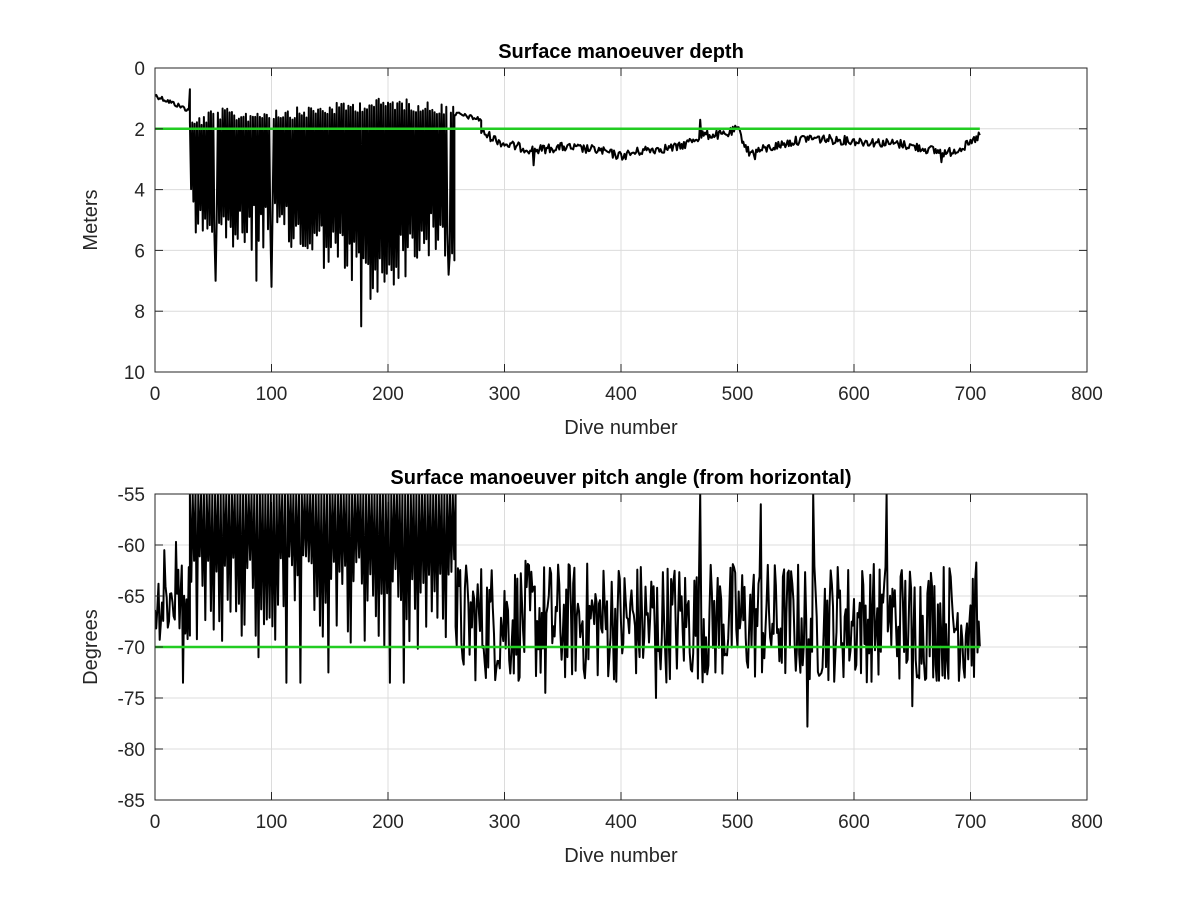  I want to click on y-tick-label: -65, so click(131, 597).